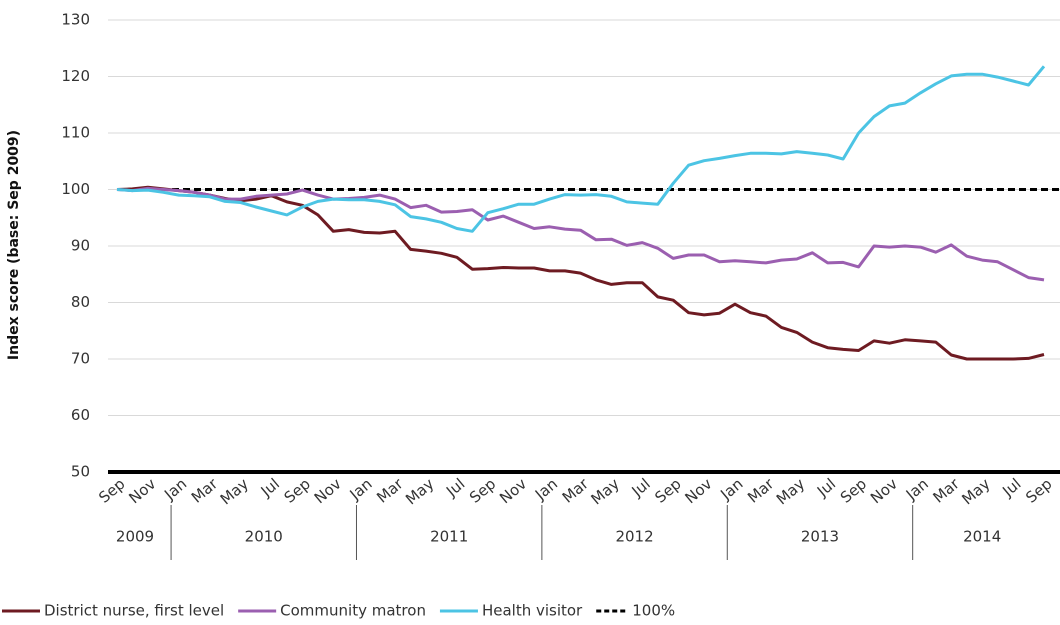  What do you see at coordinates (264, 537) in the screenshot?
I see `year-label: 2010` at bounding box center [264, 537].